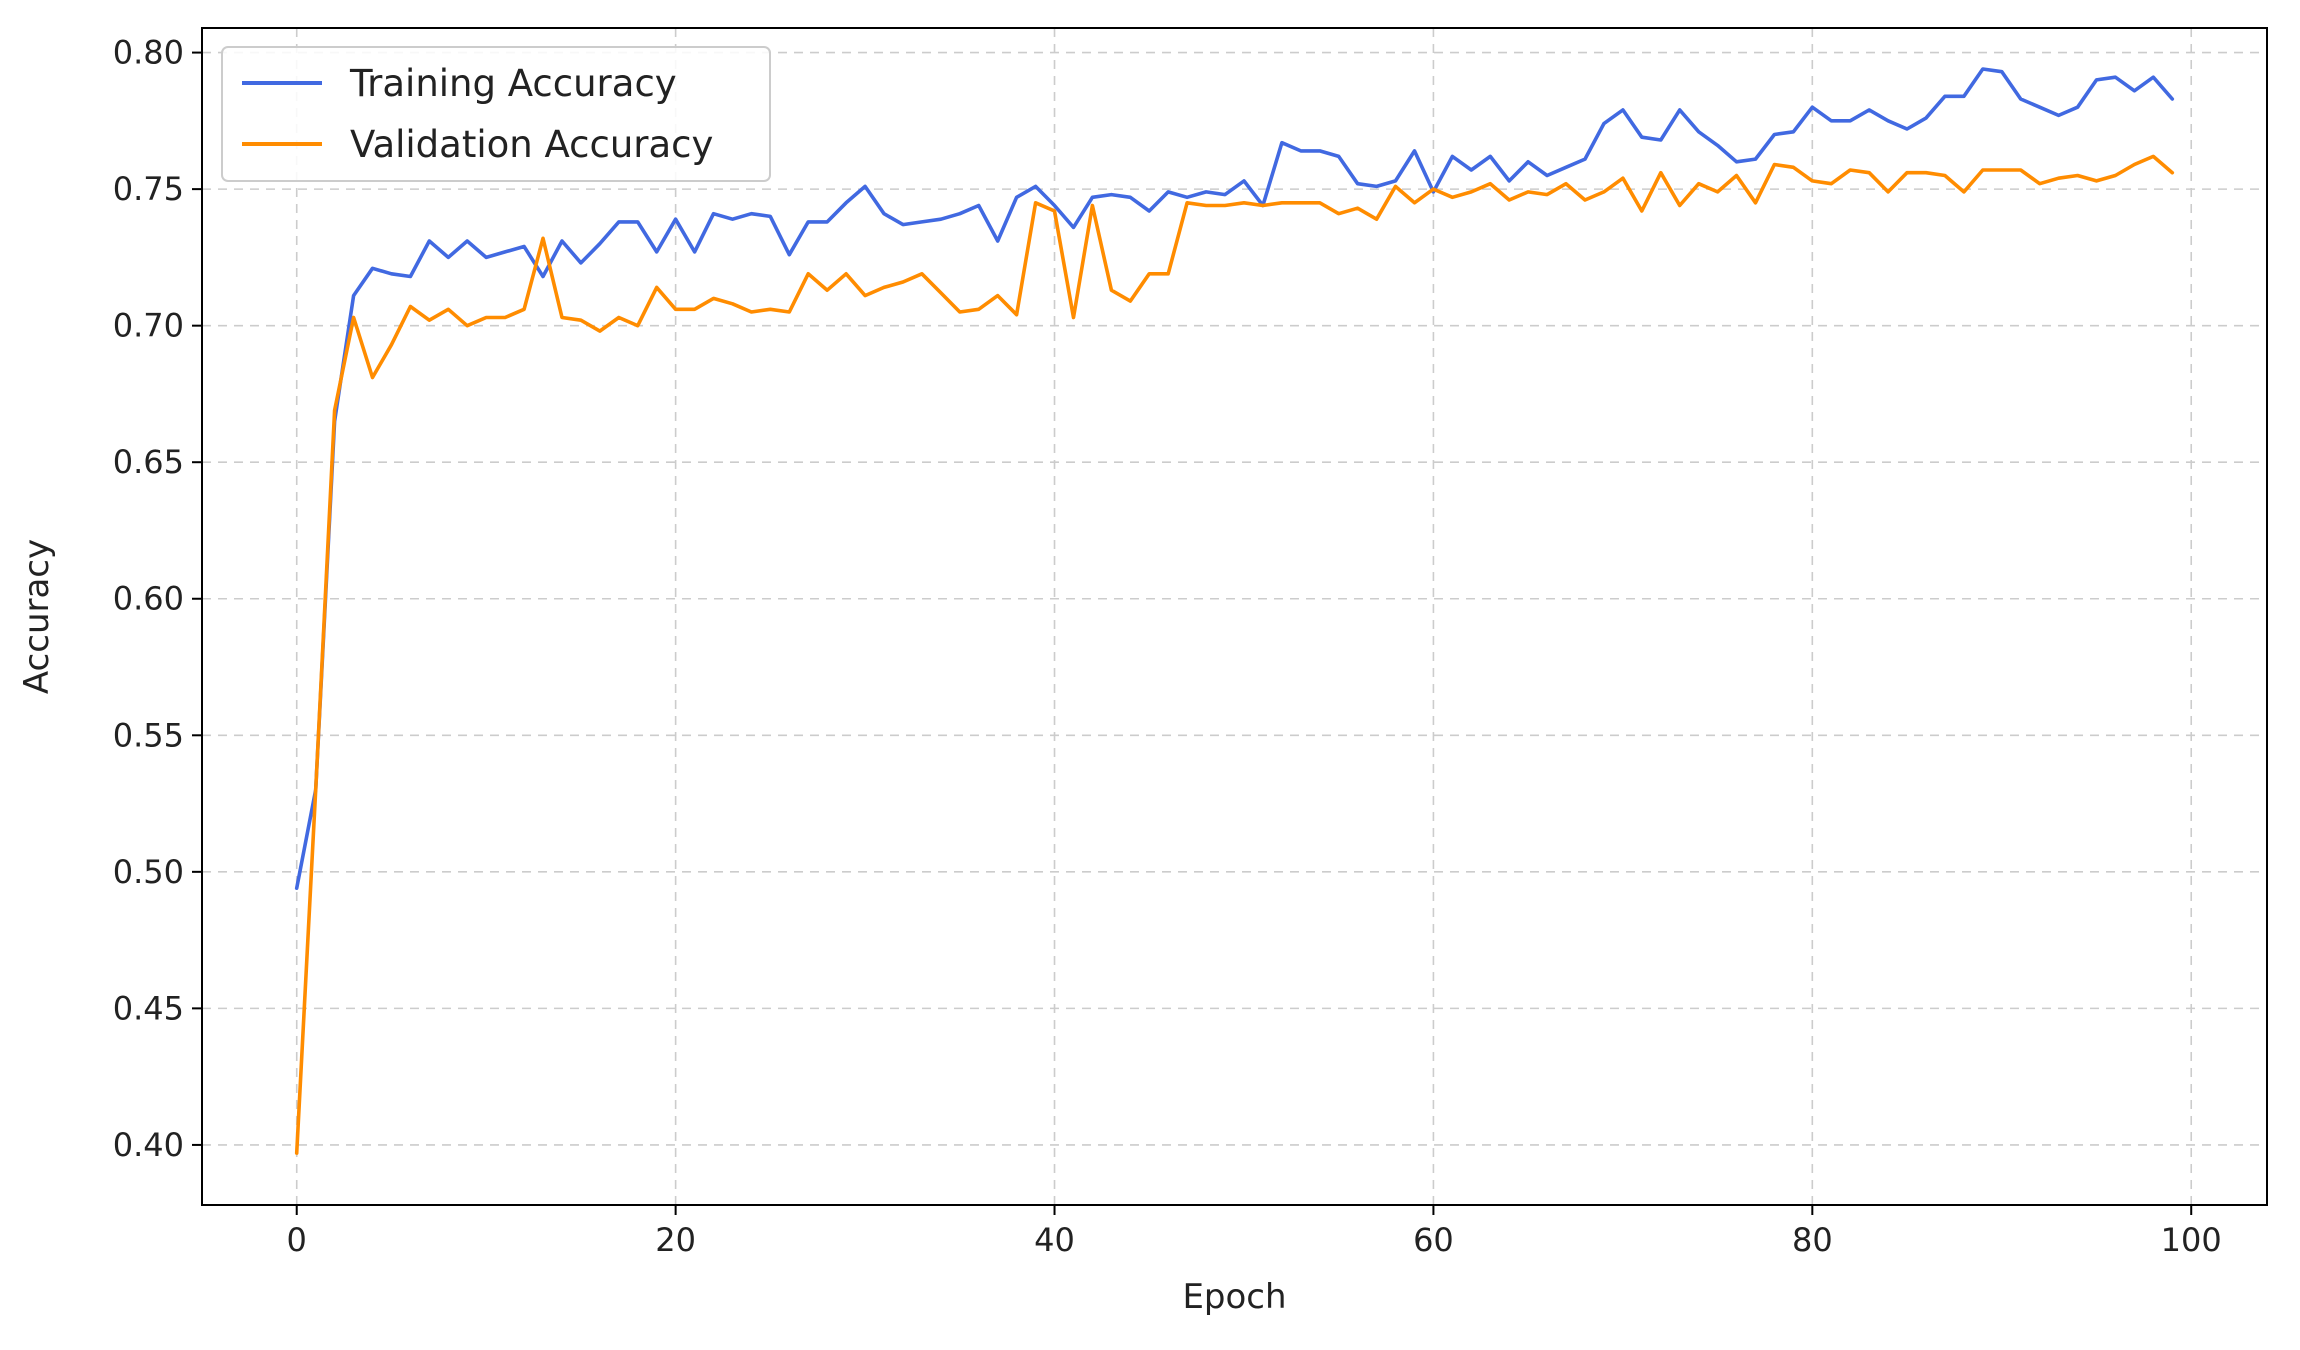 The width and height of the screenshot is (2300, 1350). I want to click on y-axis-title: Accuracy, so click(37, 616).